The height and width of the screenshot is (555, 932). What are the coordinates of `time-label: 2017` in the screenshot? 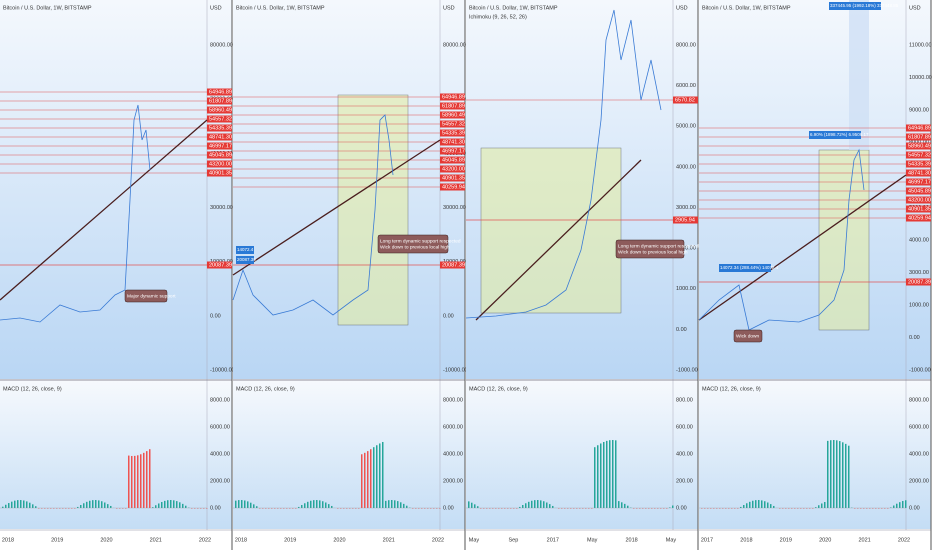 It's located at (553, 540).